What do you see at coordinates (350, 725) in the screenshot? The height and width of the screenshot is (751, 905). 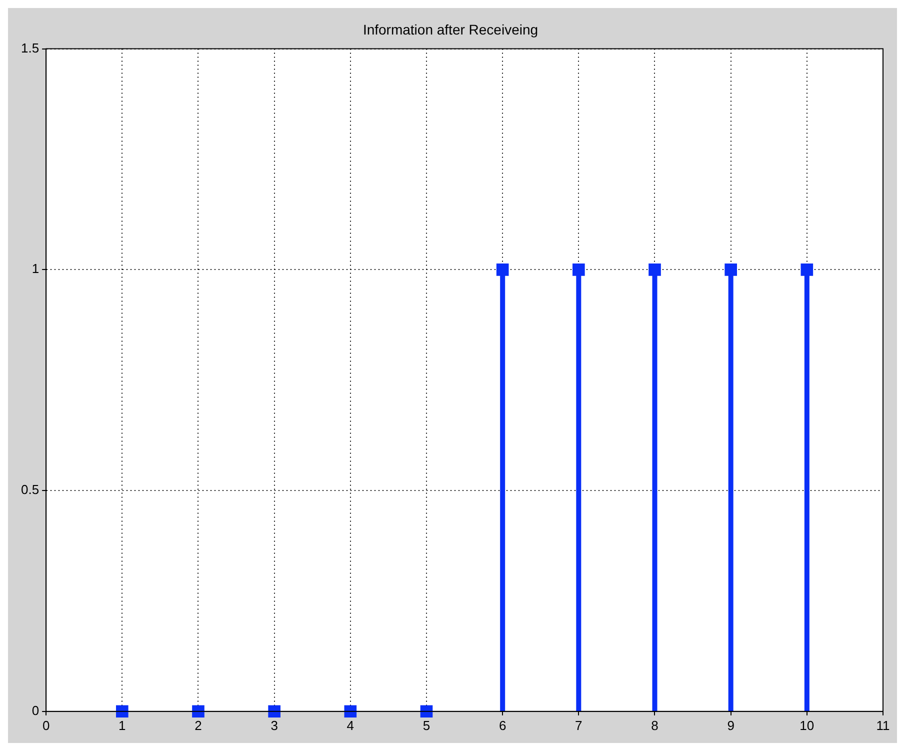 I see `x-tick-label: 4` at bounding box center [350, 725].